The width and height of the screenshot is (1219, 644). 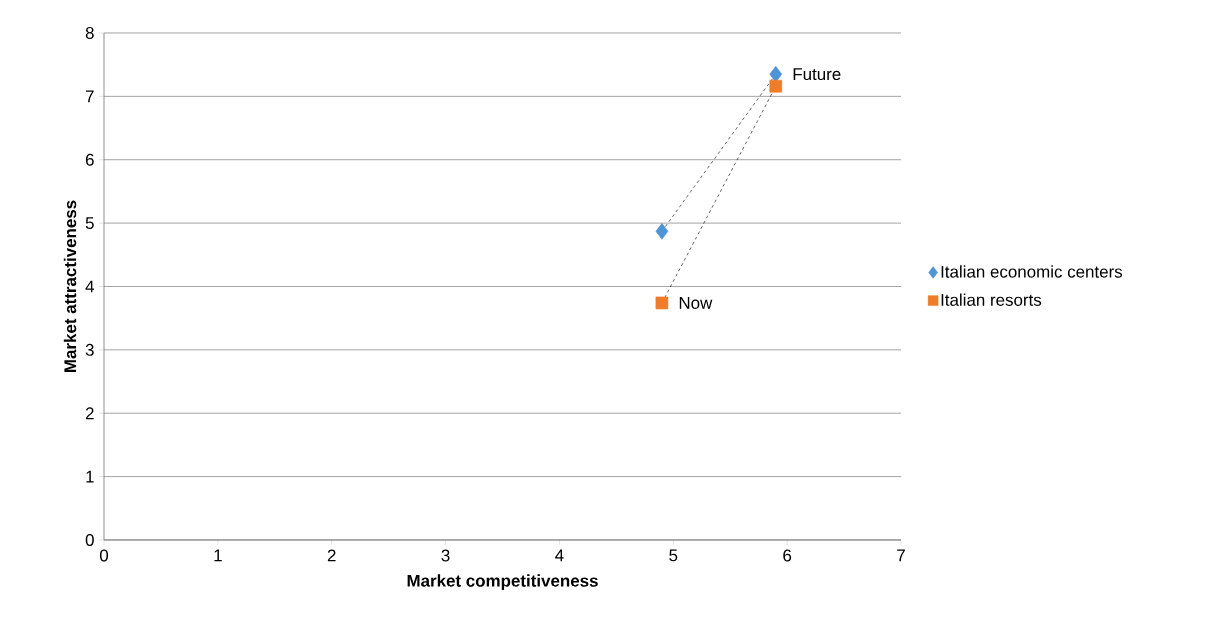 What do you see at coordinates (89, 286) in the screenshot?
I see `y-tick-label: 4` at bounding box center [89, 286].